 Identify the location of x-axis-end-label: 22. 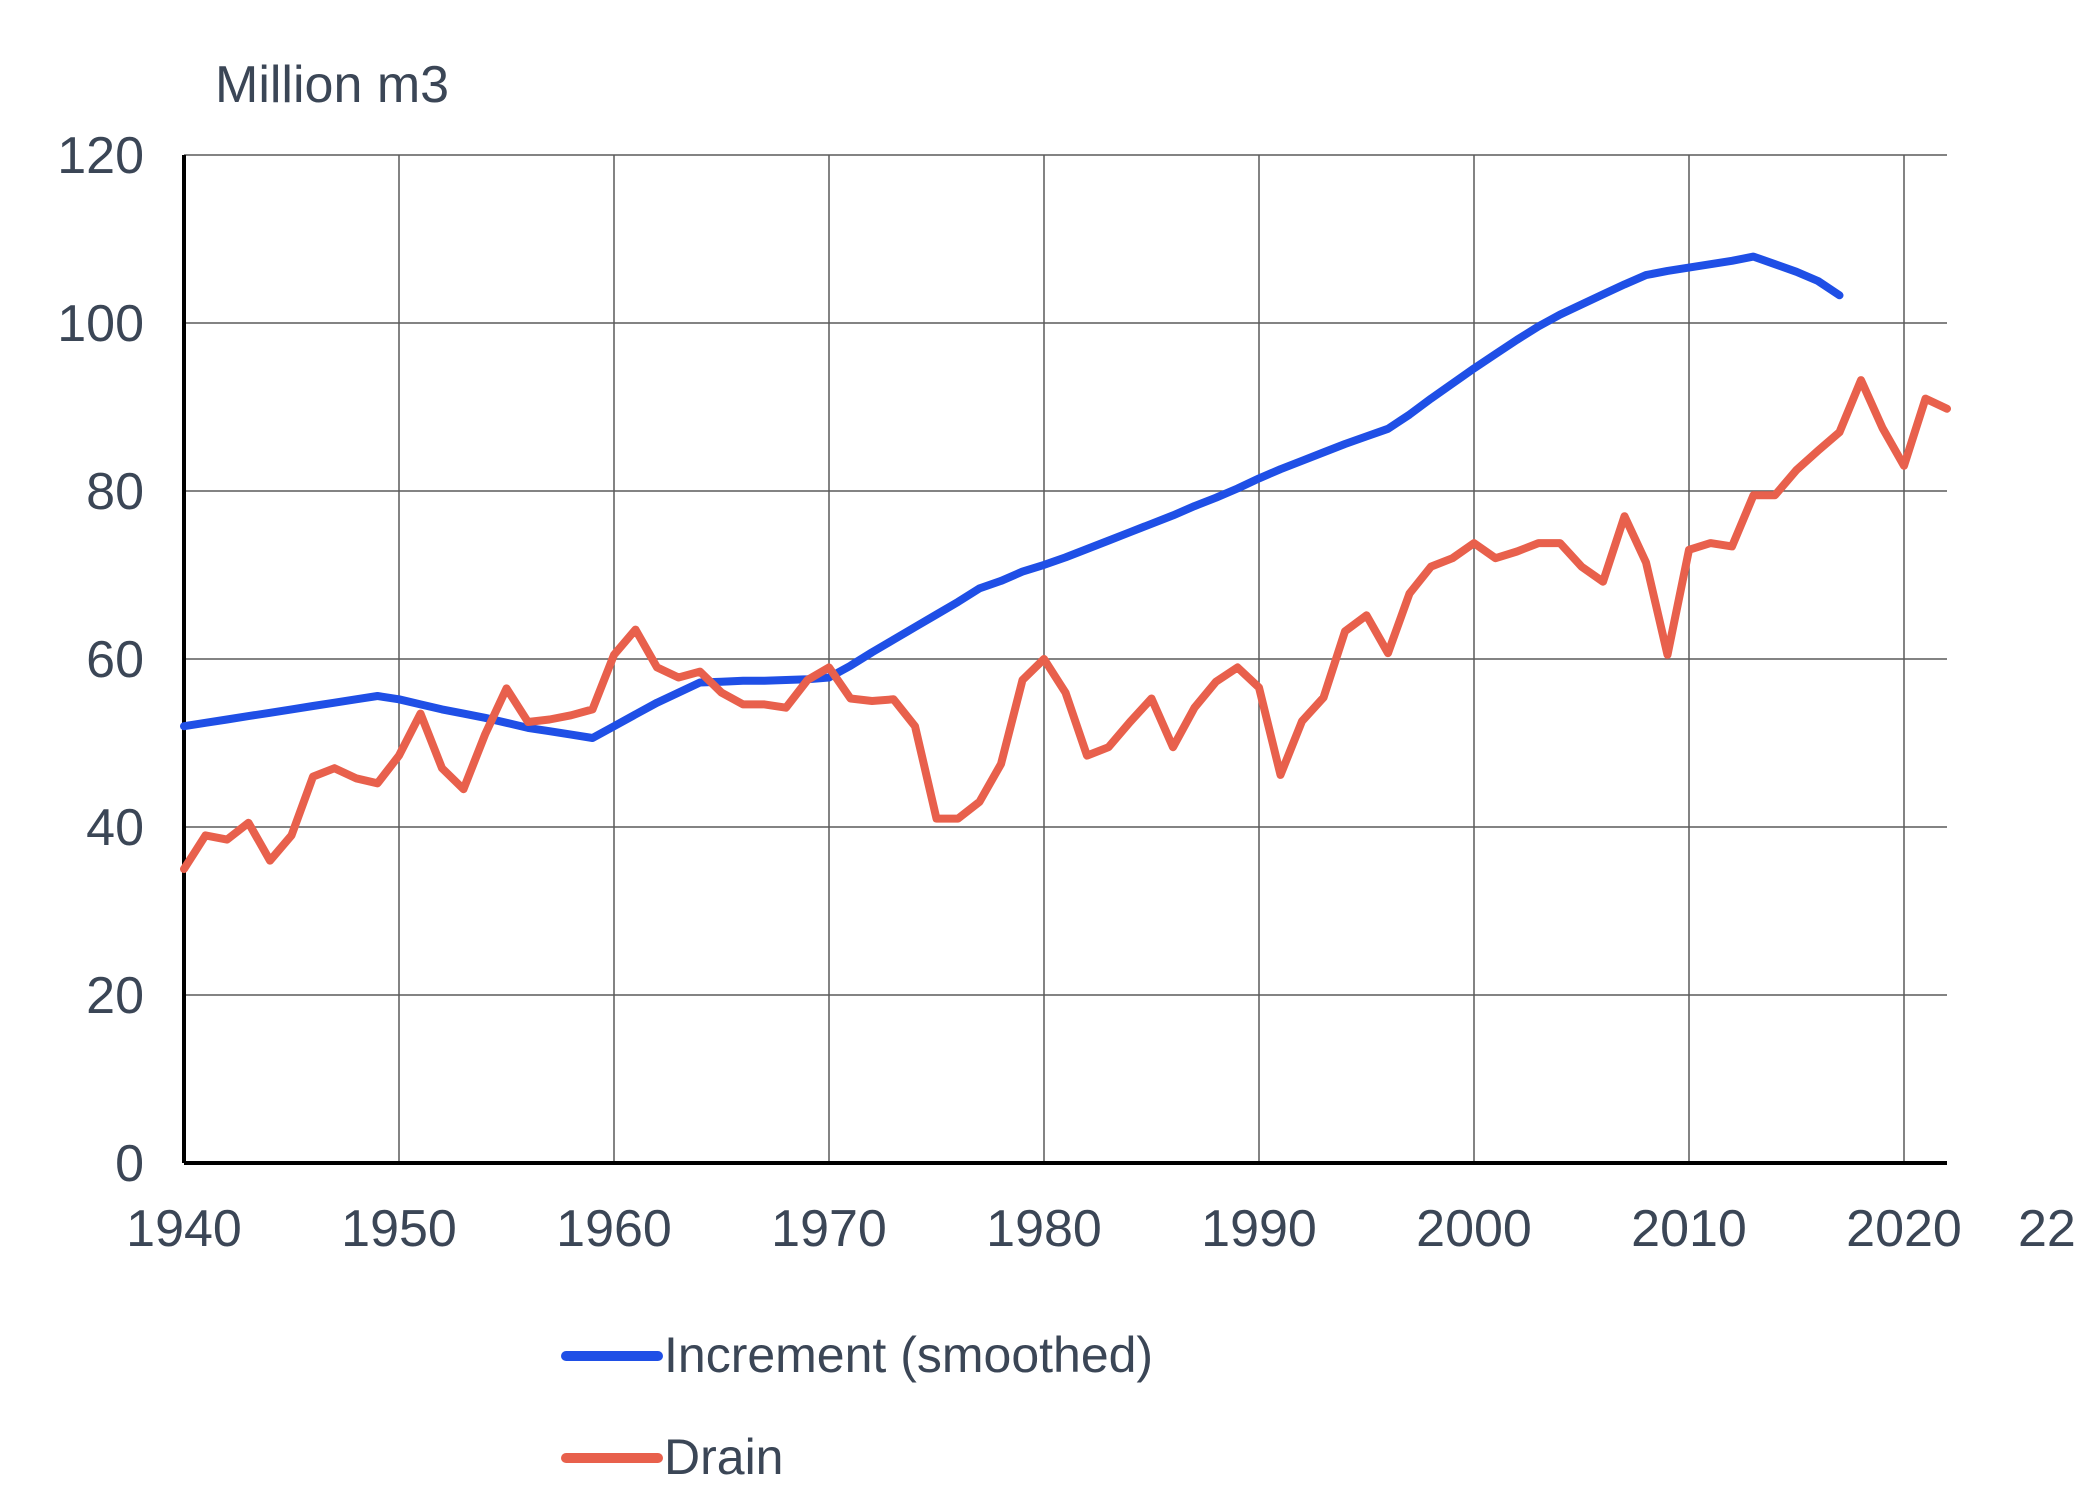
(2047, 1229).